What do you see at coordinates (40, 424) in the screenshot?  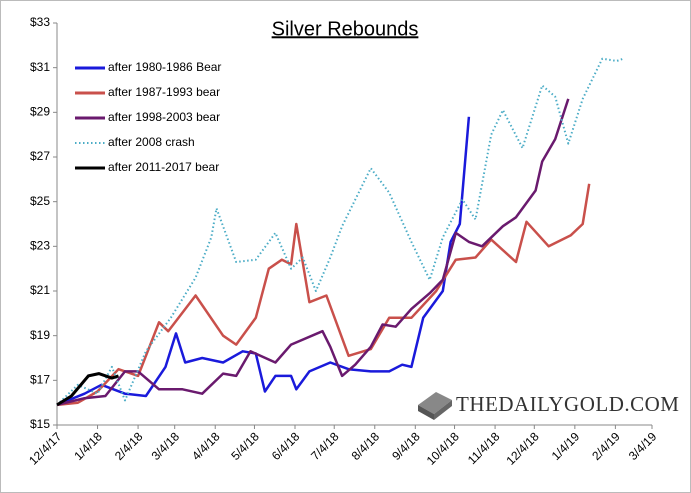 I see `y-tick-label: $15` at bounding box center [40, 424].